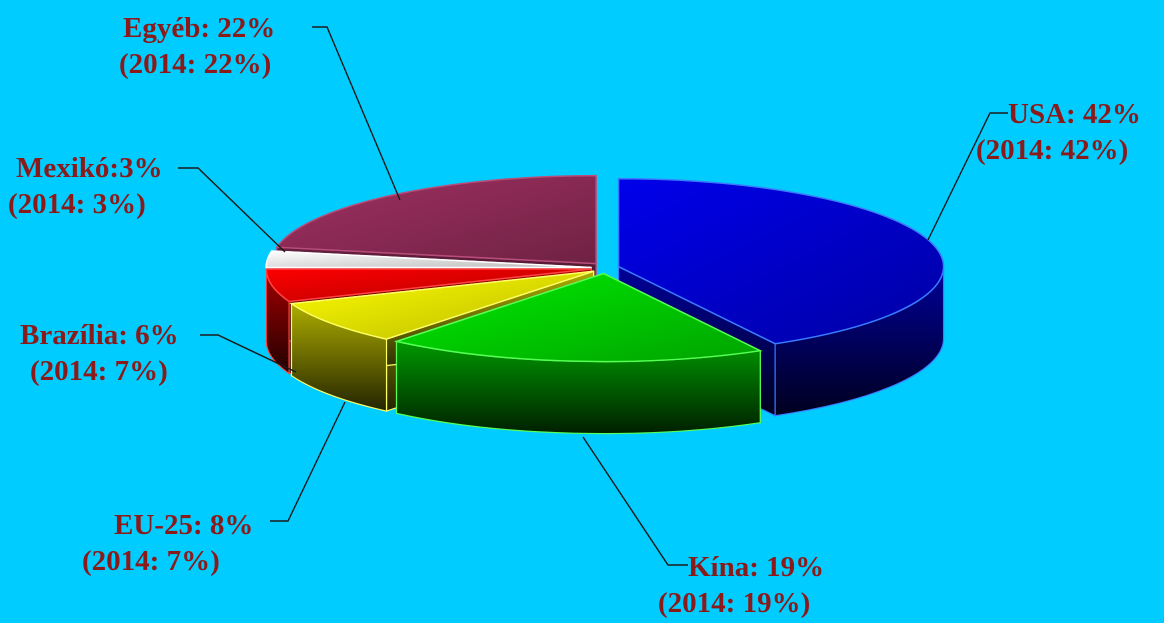  What do you see at coordinates (635, 501) in the screenshot?
I see `leader-kina` at bounding box center [635, 501].